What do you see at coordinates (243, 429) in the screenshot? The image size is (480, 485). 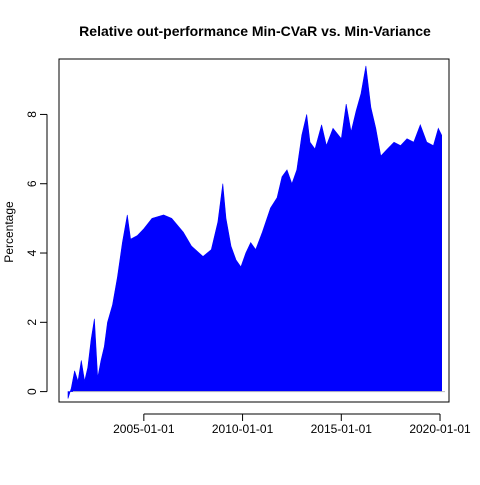 I see `x-tick-label-1: 2010-01-01` at bounding box center [243, 429].